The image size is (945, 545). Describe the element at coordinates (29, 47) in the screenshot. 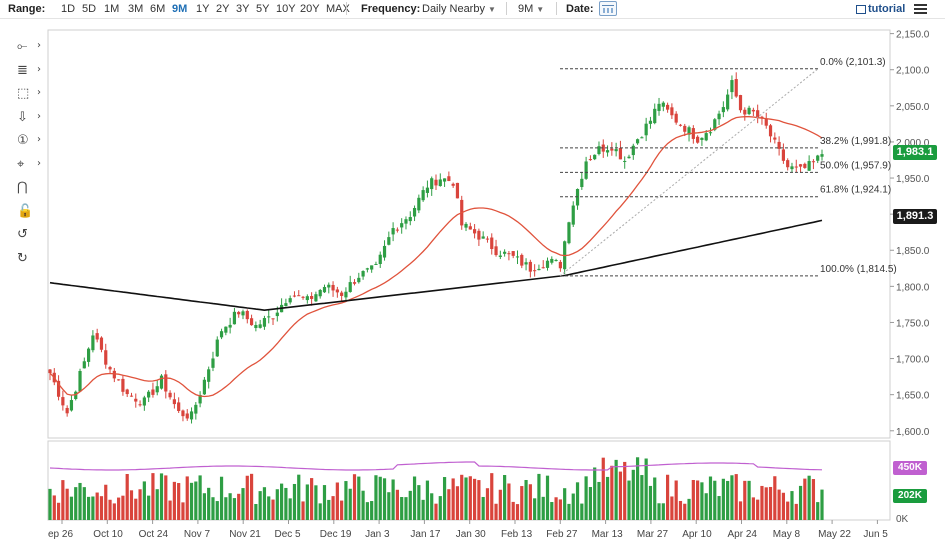

I see `trendline-tool: ⟜ ›` at that location.